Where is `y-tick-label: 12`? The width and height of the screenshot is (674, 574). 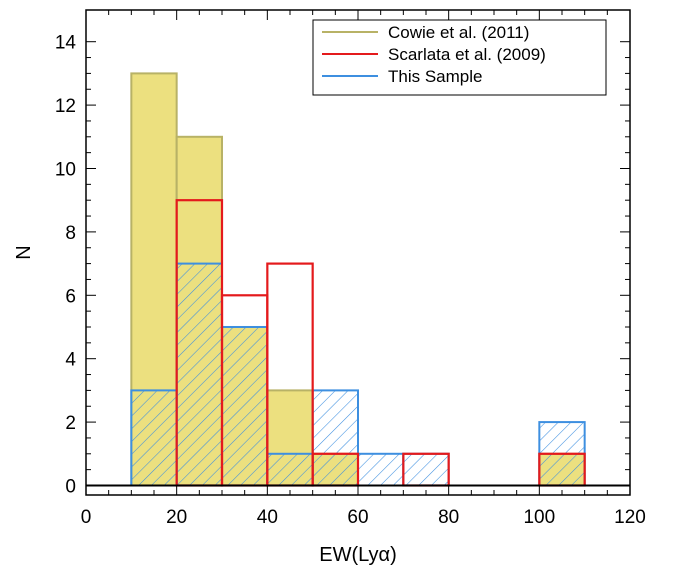 y-tick-label: 12 is located at coordinates (65, 106).